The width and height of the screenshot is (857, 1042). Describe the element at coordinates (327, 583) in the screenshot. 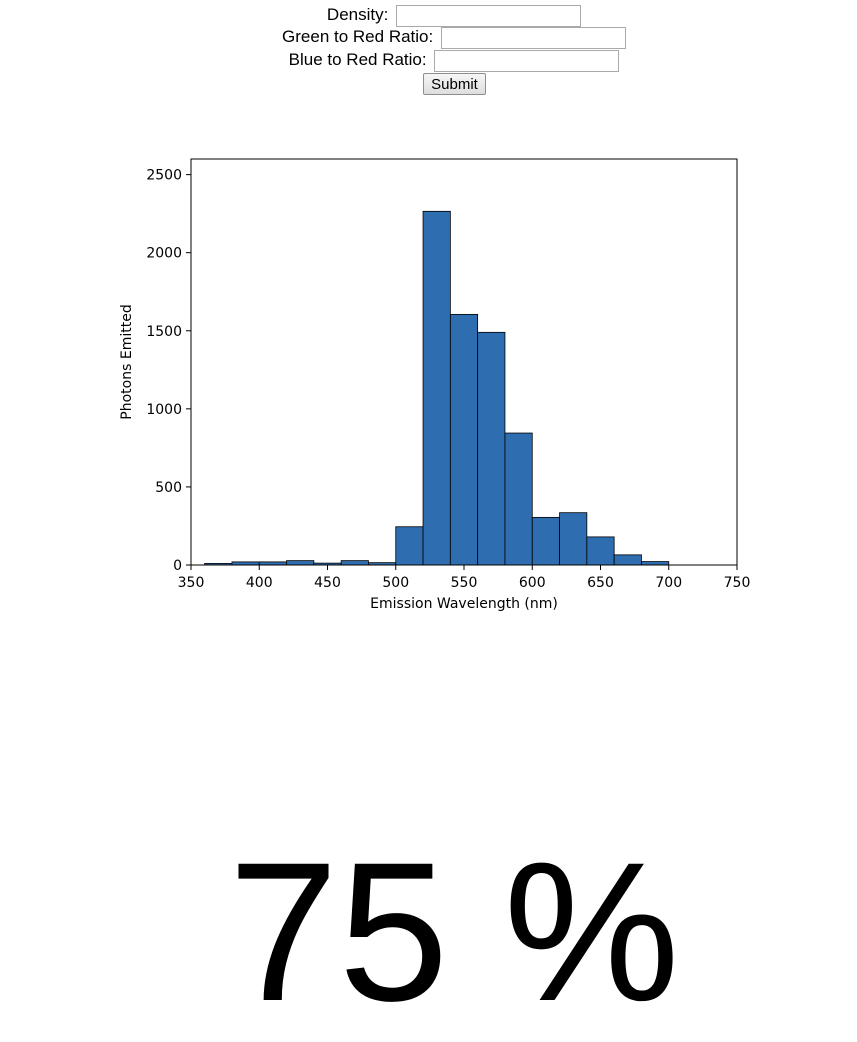

I see `x-tick-label: 450` at that location.